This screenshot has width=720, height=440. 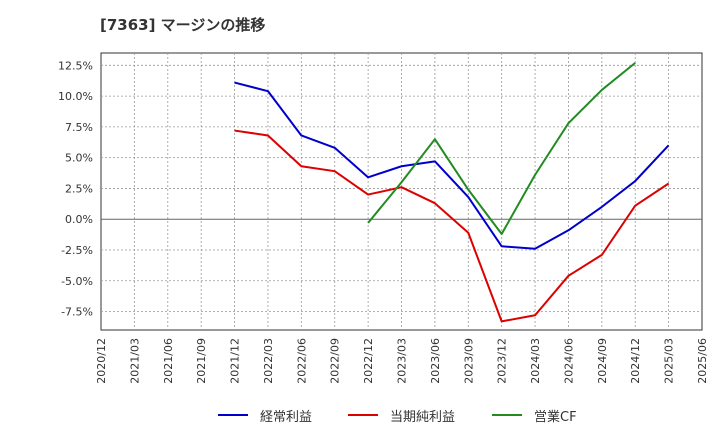 I want to click on legend-item: 営業CF, so click(x=534, y=415).